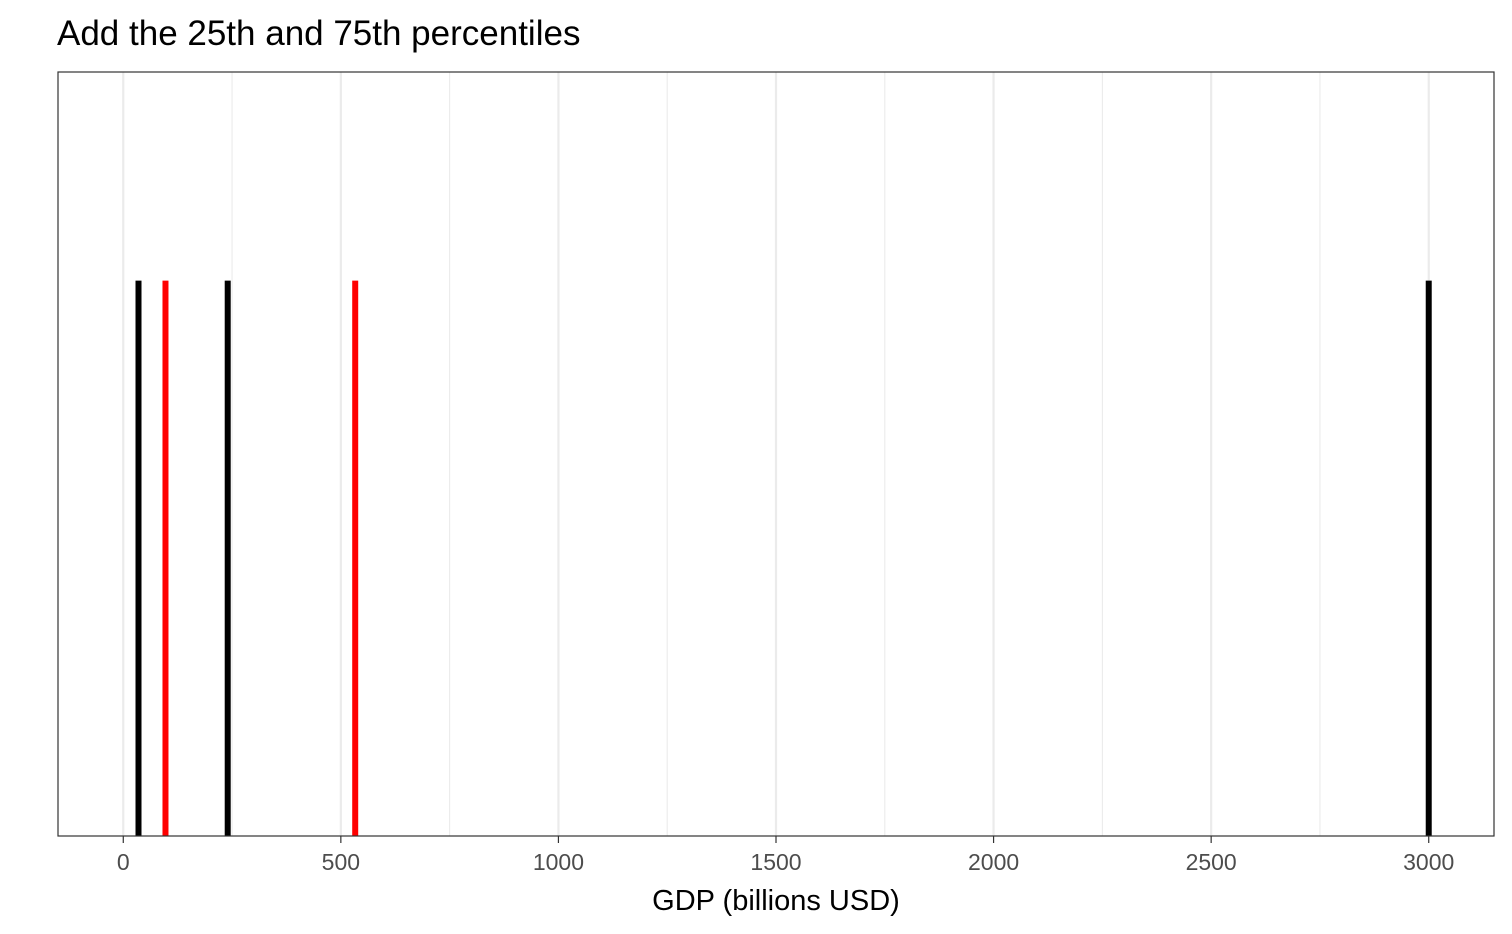 This screenshot has width=1512, height=934. What do you see at coordinates (776, 839) in the screenshot?
I see `x-axis-ticks` at bounding box center [776, 839].